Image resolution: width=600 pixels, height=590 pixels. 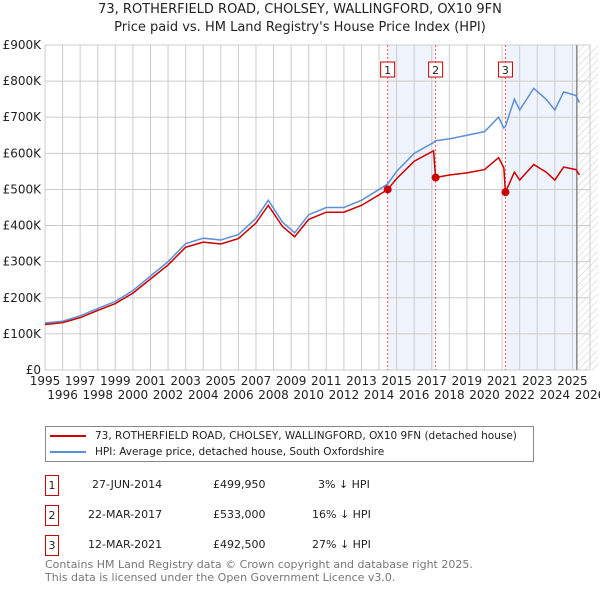 What do you see at coordinates (239, 514) in the screenshot?
I see `sale-price: £533,000` at bounding box center [239, 514].